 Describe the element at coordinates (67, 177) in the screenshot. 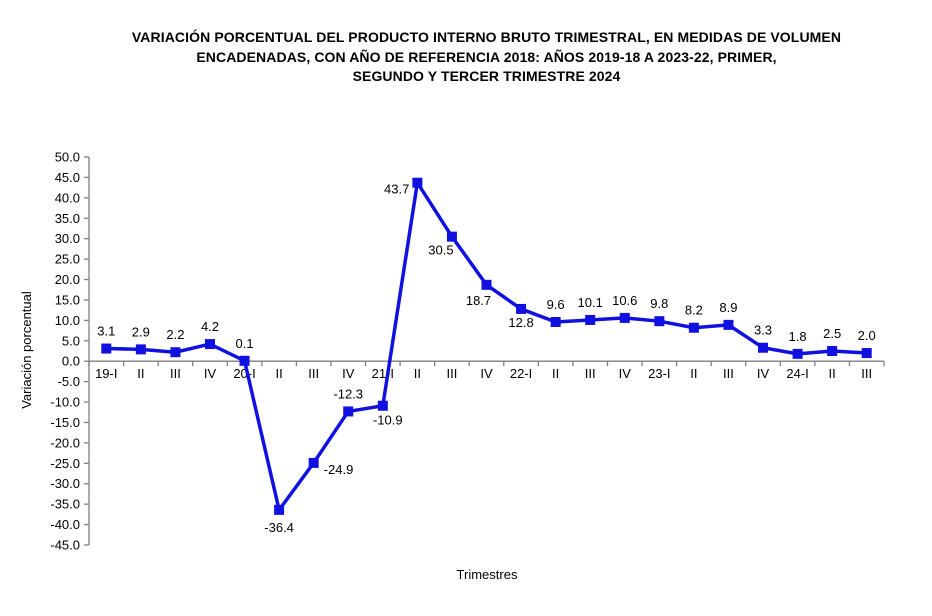

I see `y-tick-label: 45.0` at that location.